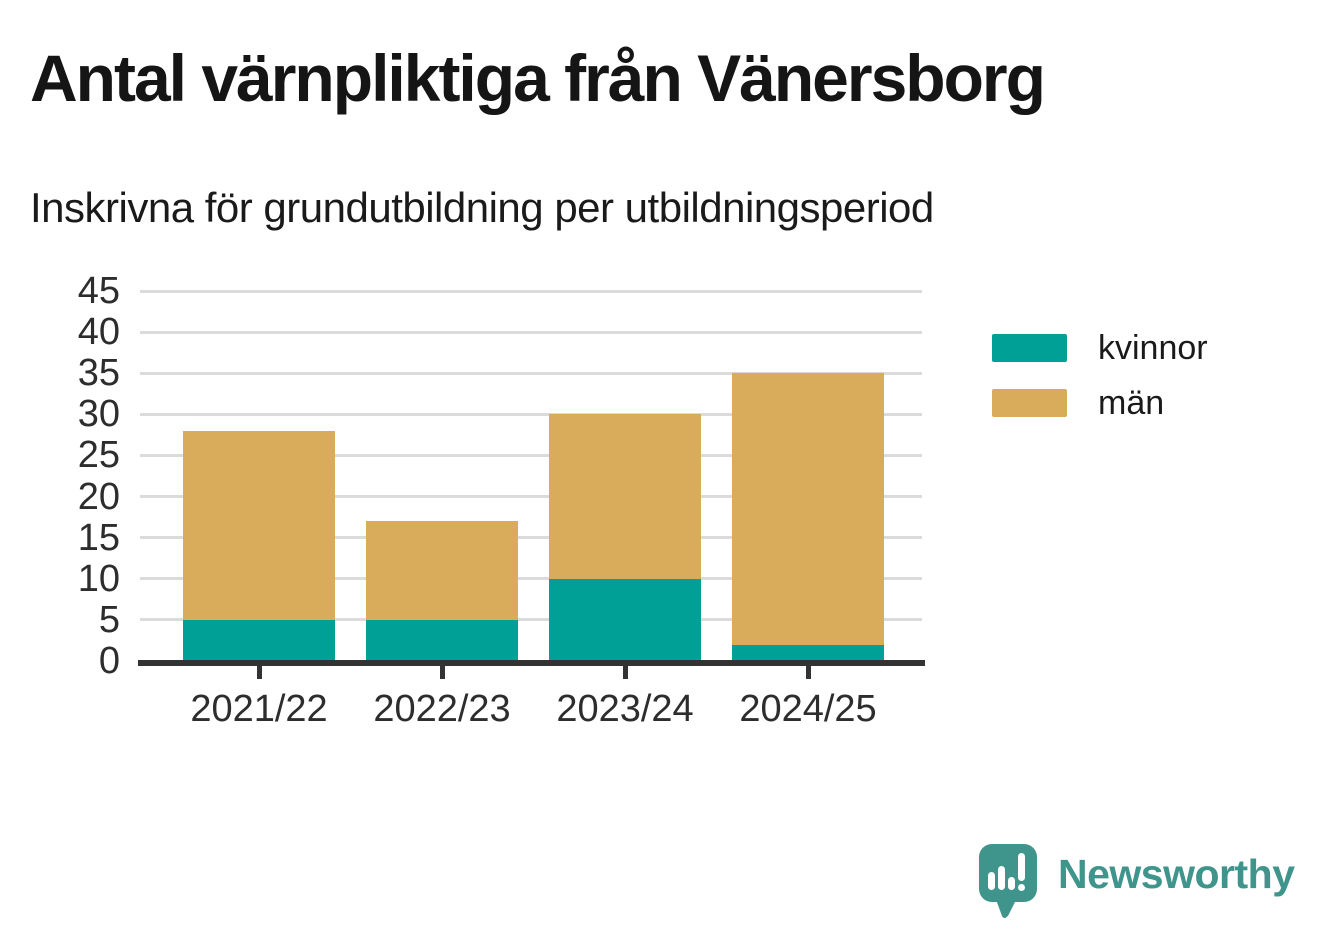 Image resolution: width=1322 pixels, height=939 pixels. Describe the element at coordinates (1131, 402) in the screenshot. I see `legend-label-män: män` at that location.